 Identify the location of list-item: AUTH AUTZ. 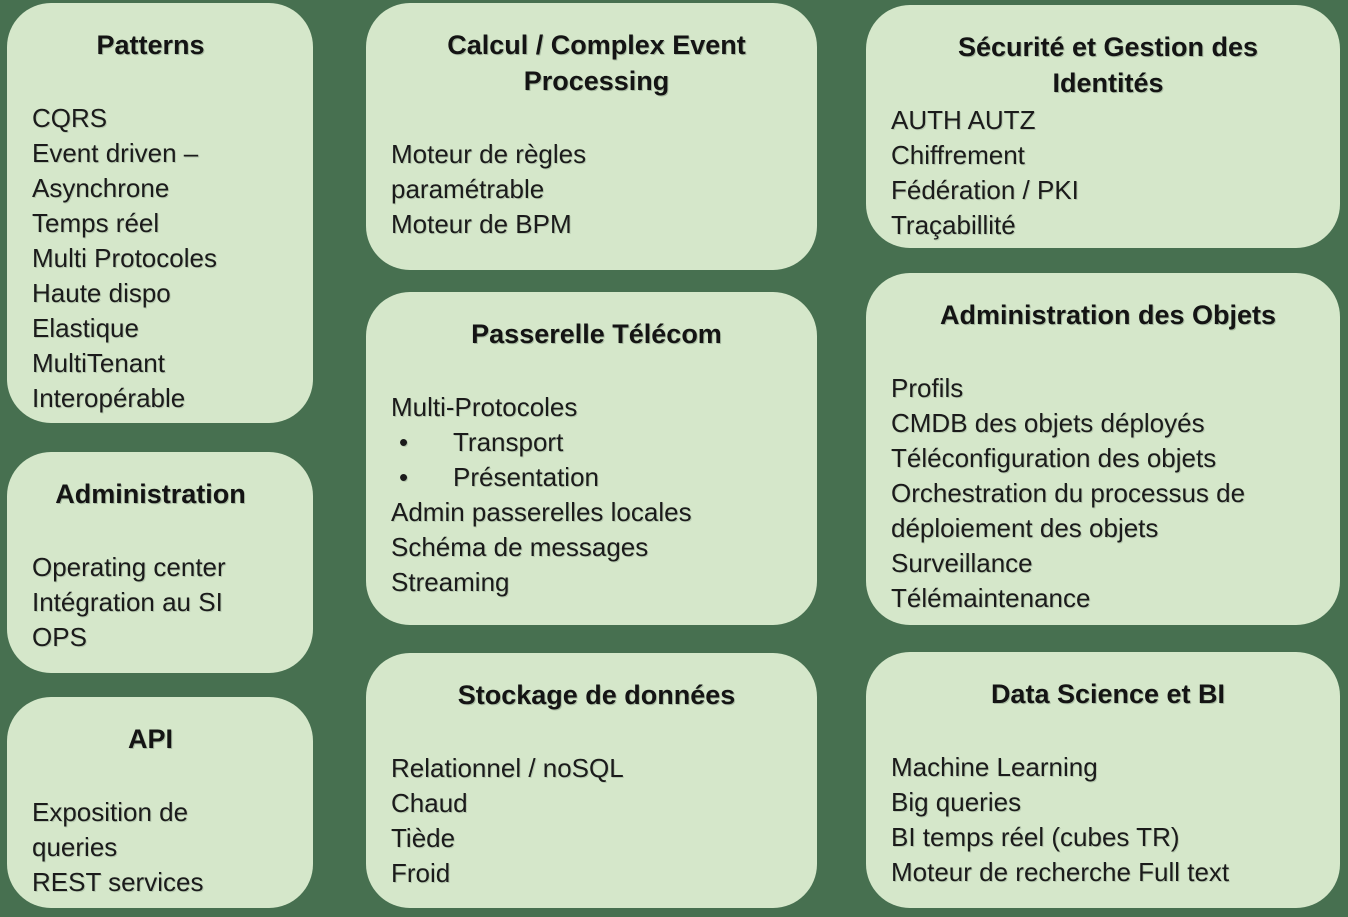
(963, 120).